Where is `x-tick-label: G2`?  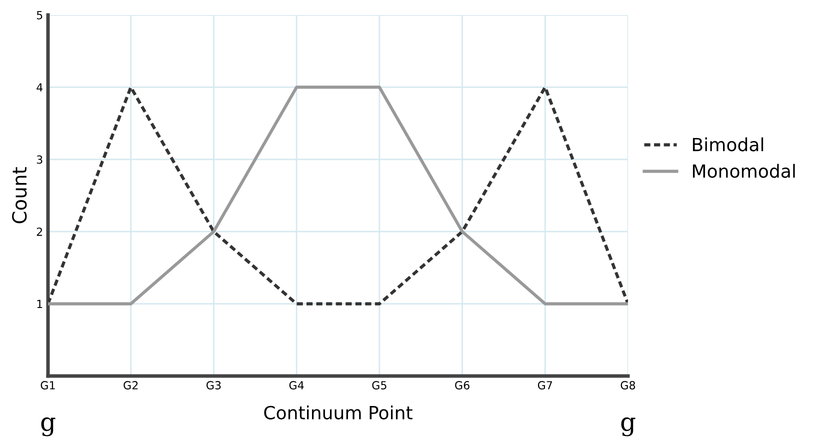
x-tick-label: G2 is located at coordinates (131, 385).